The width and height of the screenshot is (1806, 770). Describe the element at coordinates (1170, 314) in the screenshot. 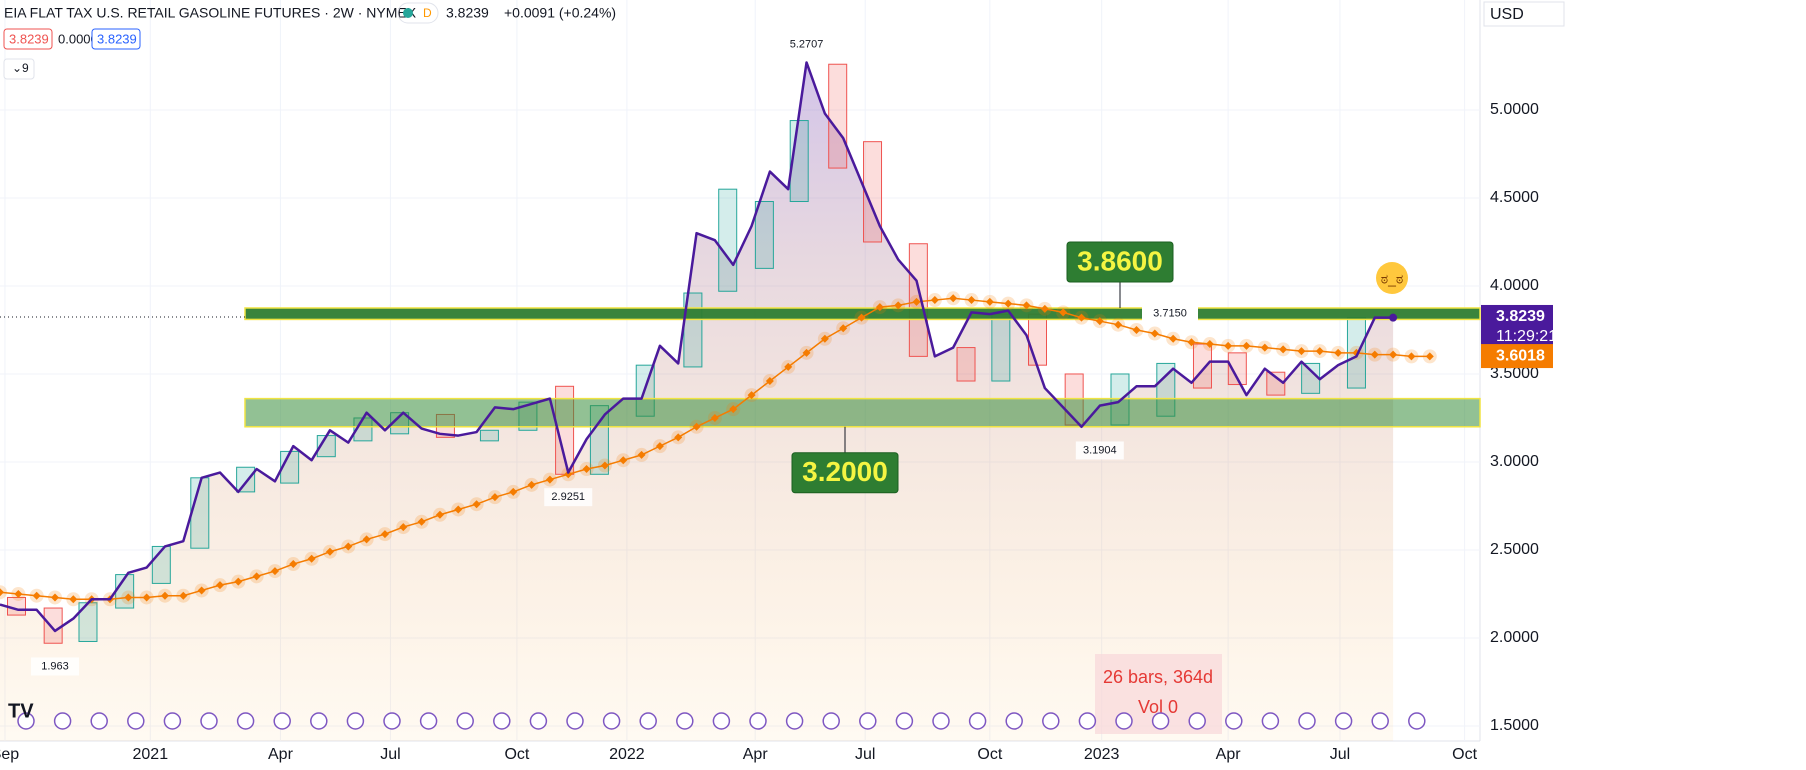

I see `zone-note: 3.7150` at that location.